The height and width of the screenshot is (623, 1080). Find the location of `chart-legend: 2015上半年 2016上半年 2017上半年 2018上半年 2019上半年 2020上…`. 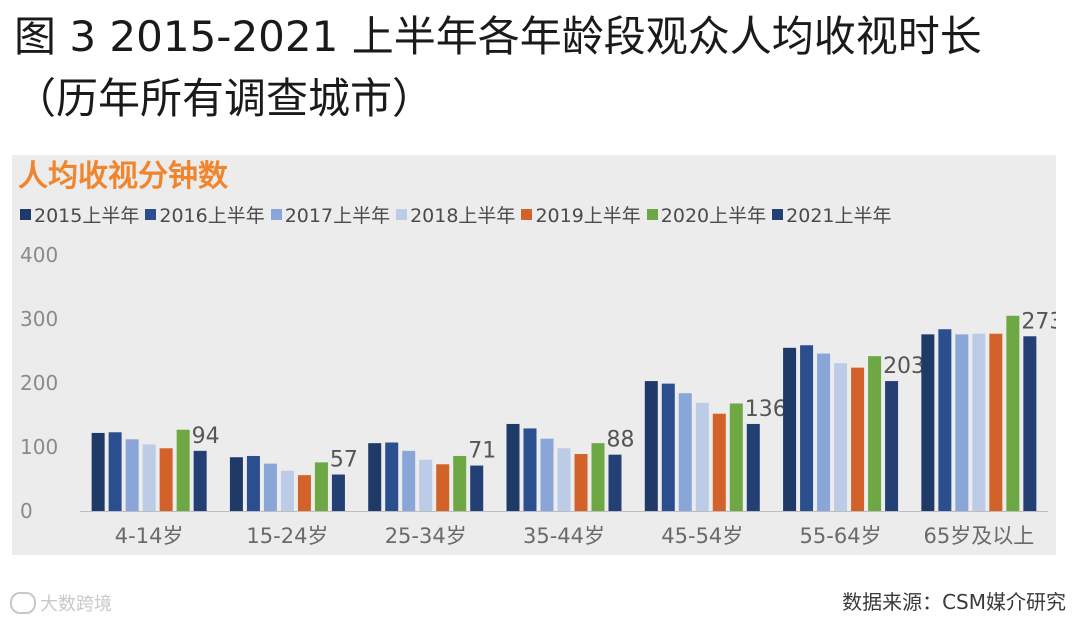

chart-legend: 2015上半年 2016上半年 2017上半年 2018上半年 2019上半年 2020上… is located at coordinates (536, 214).